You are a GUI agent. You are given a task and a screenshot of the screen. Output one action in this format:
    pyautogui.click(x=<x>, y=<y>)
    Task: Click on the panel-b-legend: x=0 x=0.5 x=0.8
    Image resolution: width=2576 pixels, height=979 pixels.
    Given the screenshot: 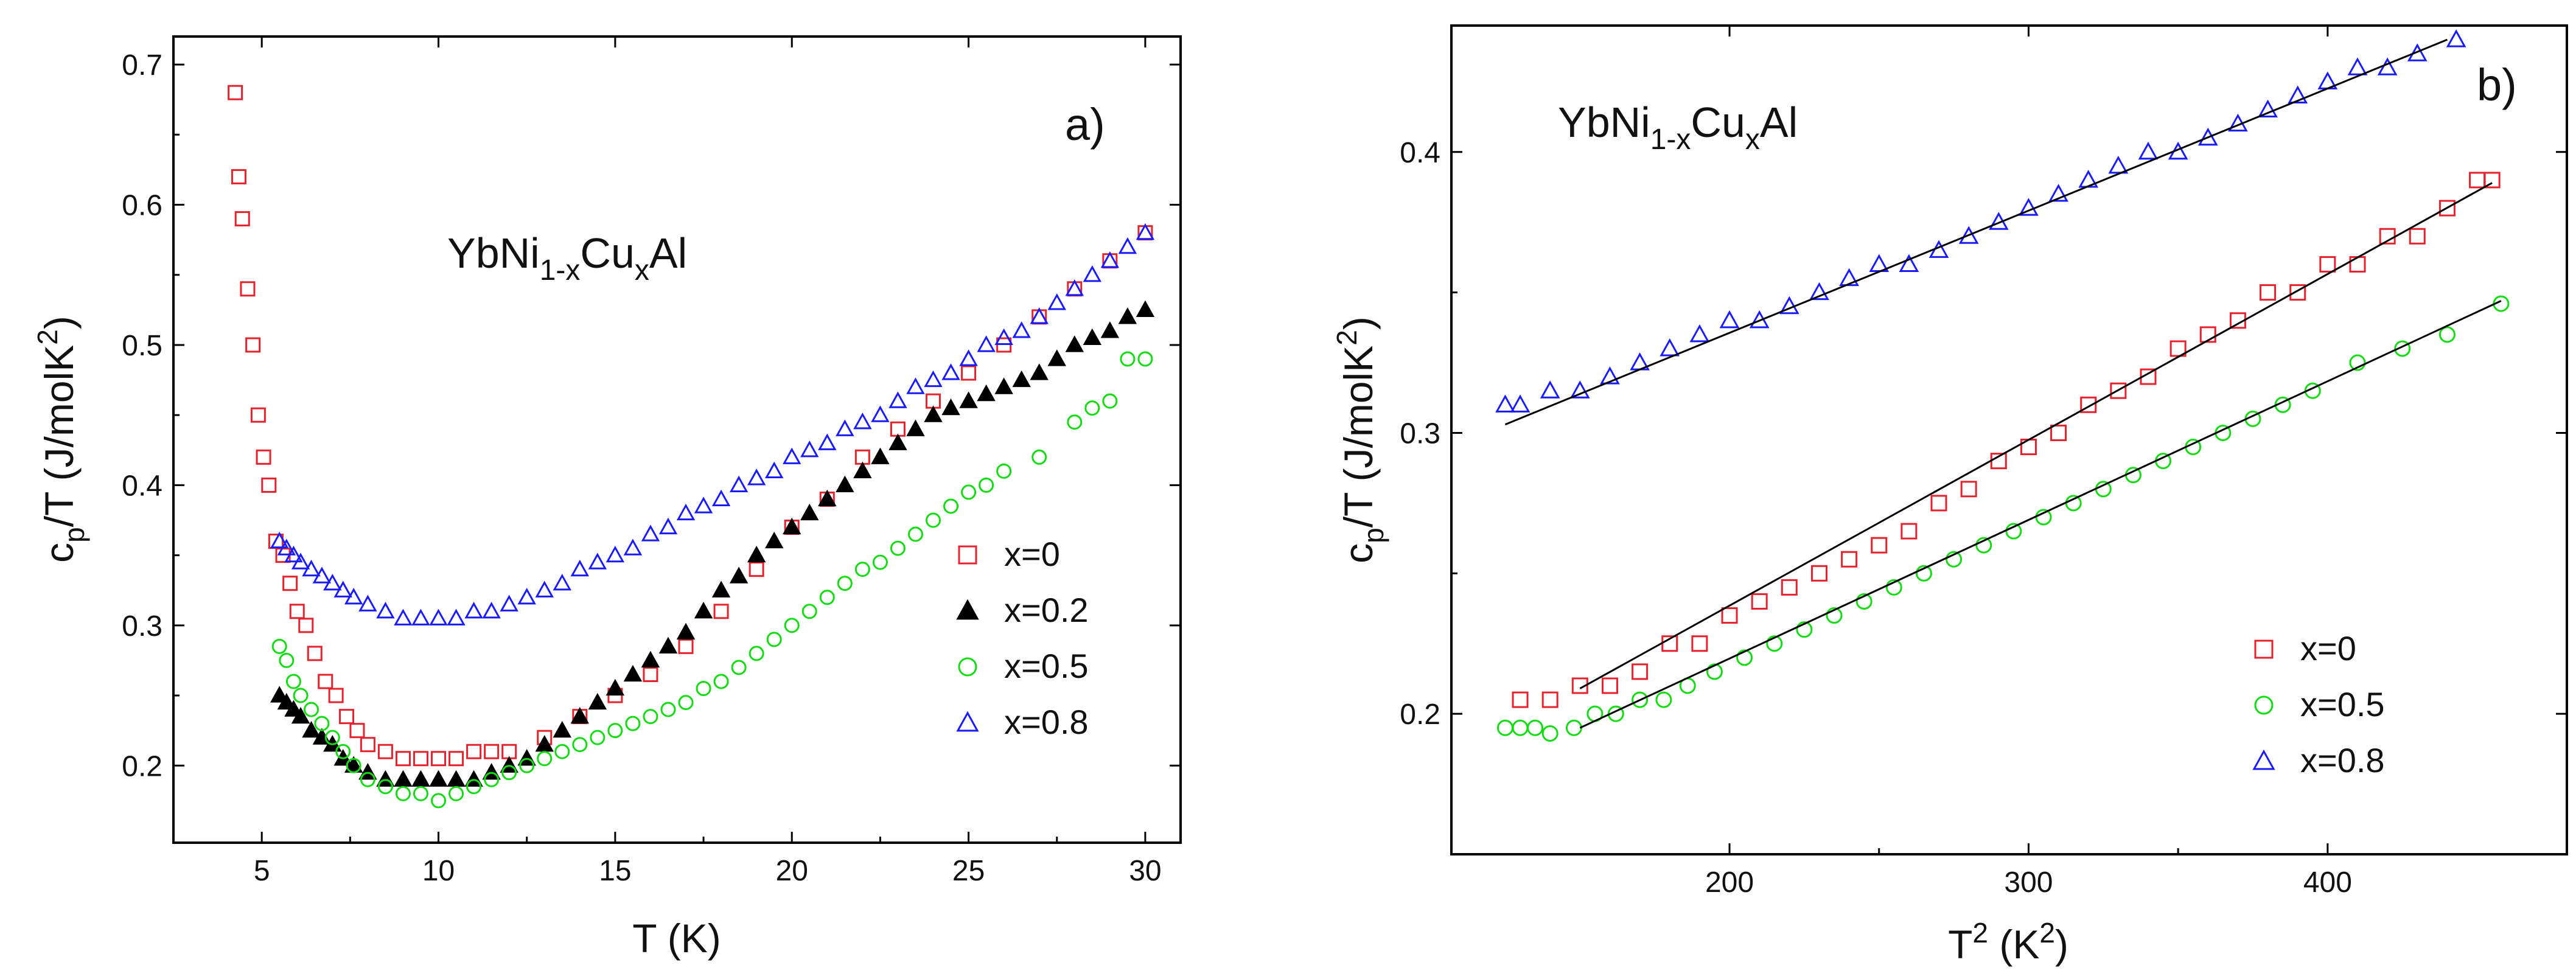 What is the action you would take?
    pyautogui.click(x=2318, y=704)
    